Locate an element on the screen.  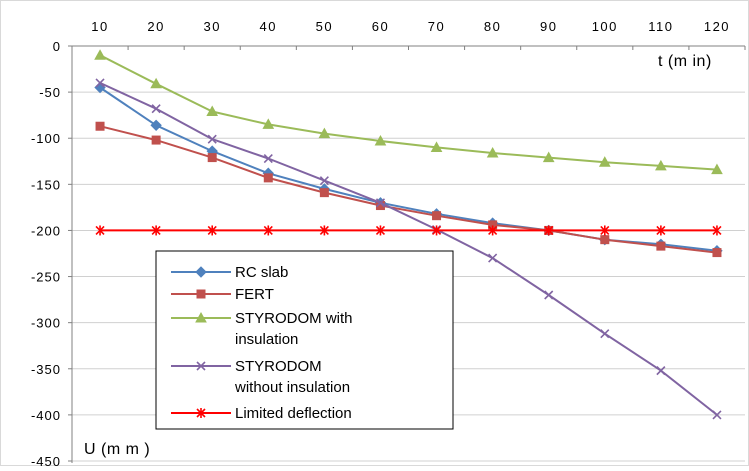
legend-label: without insulation is located at coordinates (292, 387).